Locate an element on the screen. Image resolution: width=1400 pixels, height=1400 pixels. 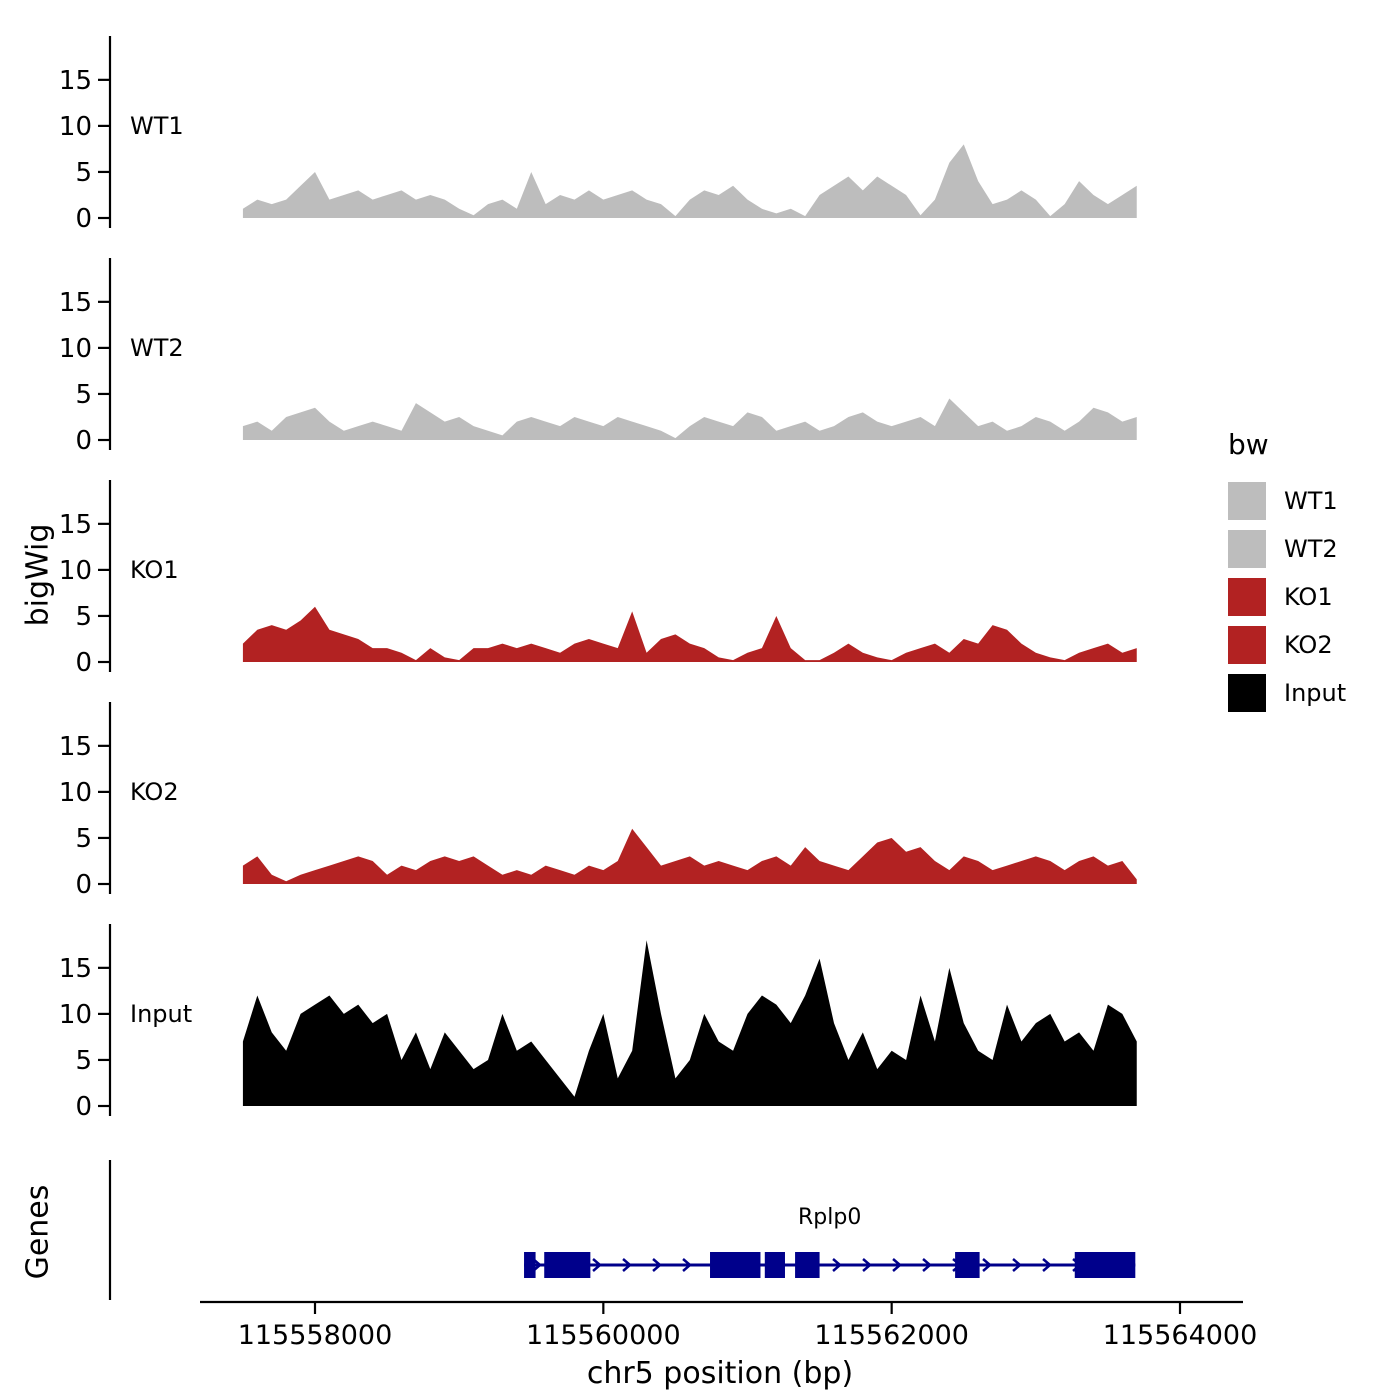
track-label-wt2: WT2 is located at coordinates (157, 348).